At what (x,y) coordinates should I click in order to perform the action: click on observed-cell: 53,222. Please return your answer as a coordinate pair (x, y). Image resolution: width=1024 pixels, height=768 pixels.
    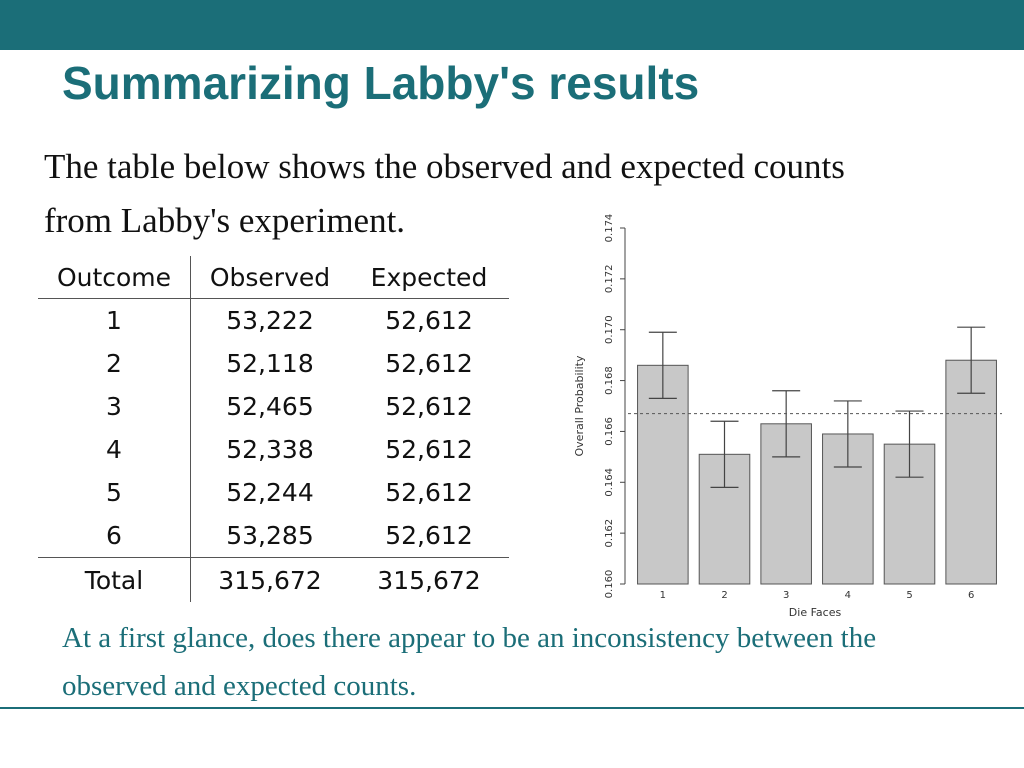
    Looking at the image, I should click on (270, 320).